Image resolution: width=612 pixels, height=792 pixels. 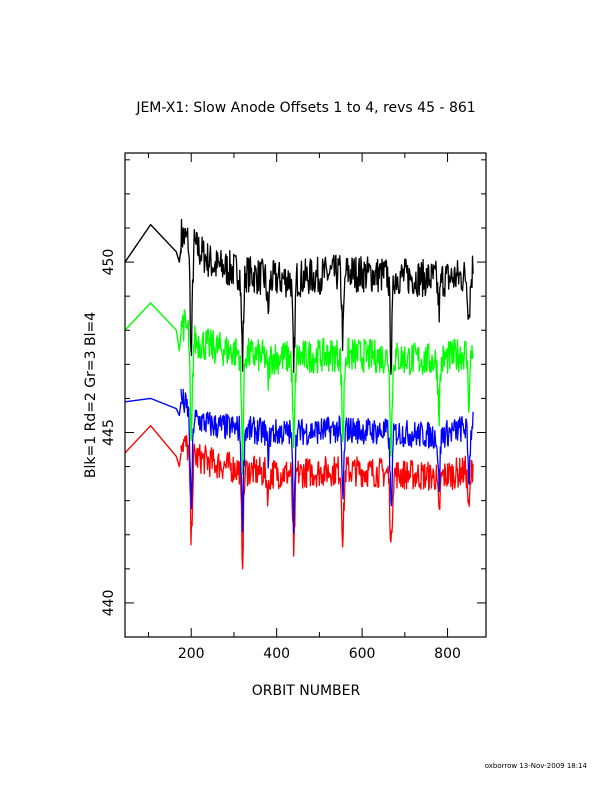 What do you see at coordinates (91, 395) in the screenshot?
I see `y-axis-label: Blk=1 Rd=2 Gr=3 Bl=4` at bounding box center [91, 395].